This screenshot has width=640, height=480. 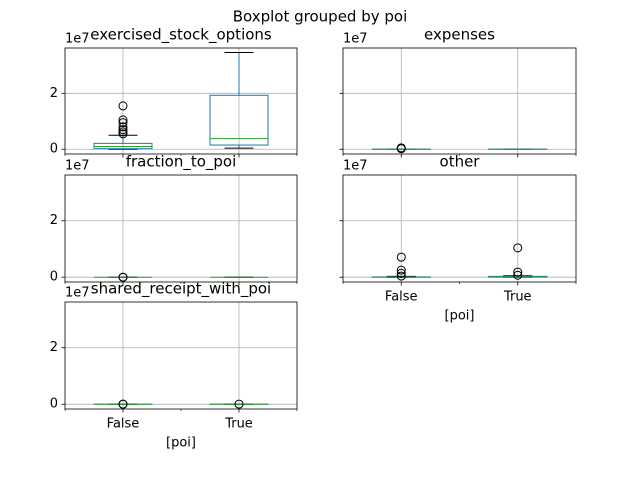 What do you see at coordinates (320, 17) in the screenshot?
I see `figure-title: Boxplot grouped by poi` at bounding box center [320, 17].